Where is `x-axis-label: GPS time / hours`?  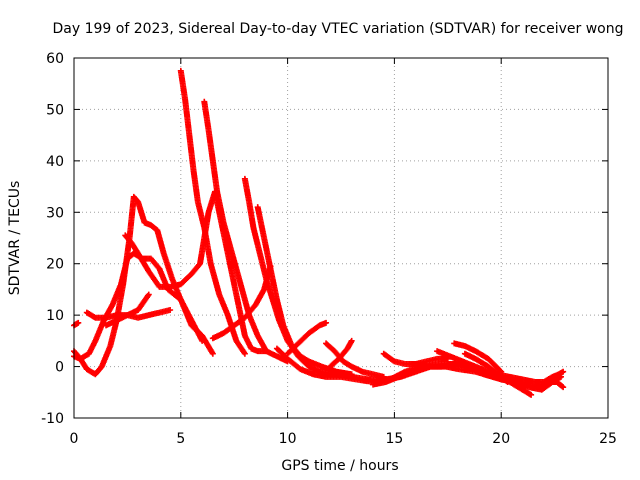
x-axis-label: GPS time / hours is located at coordinates (339, 466).